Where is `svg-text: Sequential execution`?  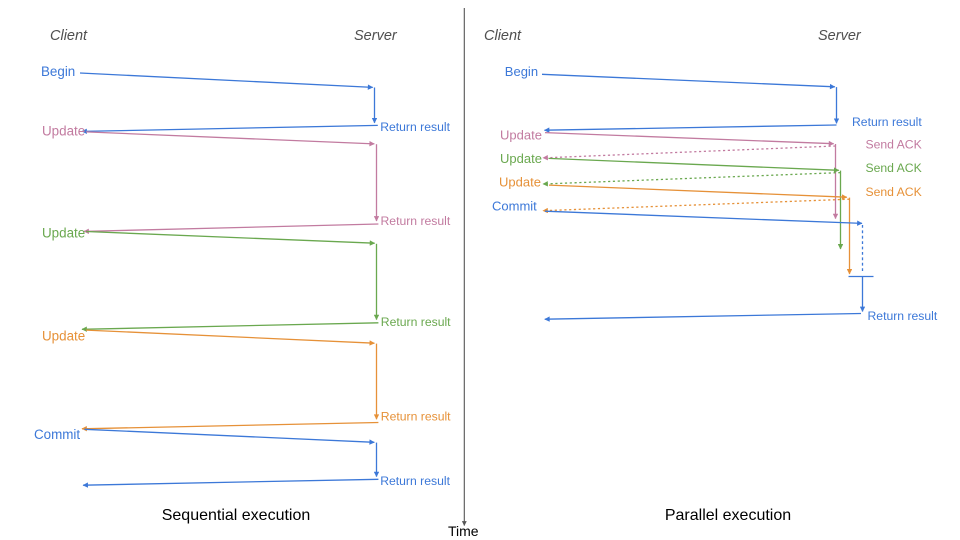
svg-text: Sequential execution is located at coordinates (236, 515).